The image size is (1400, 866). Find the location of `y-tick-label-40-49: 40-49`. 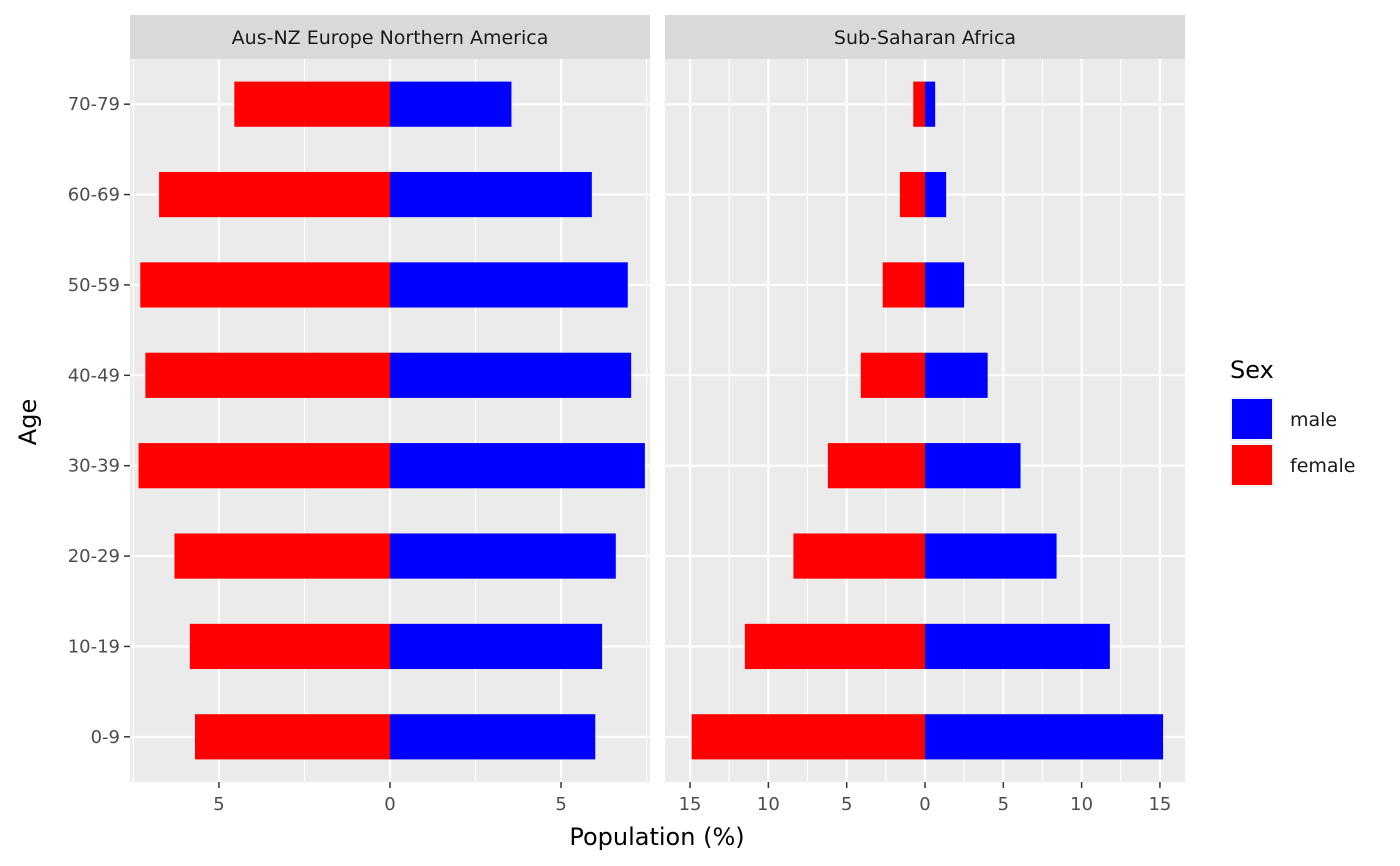

y-tick-label-40-49: 40-49 is located at coordinates (94, 375).